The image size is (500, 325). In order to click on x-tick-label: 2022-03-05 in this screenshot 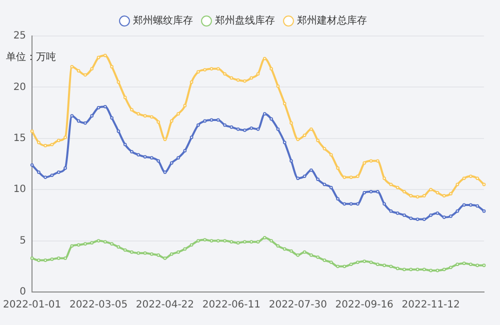, I will do `click(98, 305)`.